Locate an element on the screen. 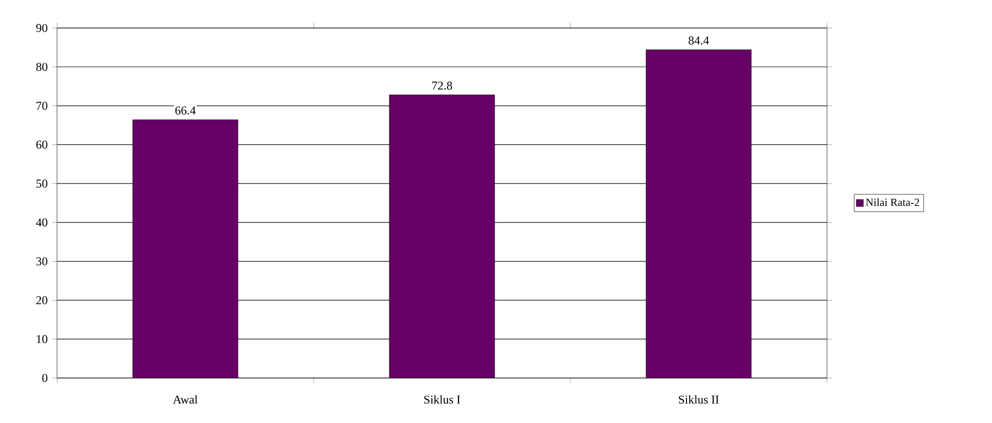 The width and height of the screenshot is (992, 423). x-tick-label: Siklus I is located at coordinates (442, 399).